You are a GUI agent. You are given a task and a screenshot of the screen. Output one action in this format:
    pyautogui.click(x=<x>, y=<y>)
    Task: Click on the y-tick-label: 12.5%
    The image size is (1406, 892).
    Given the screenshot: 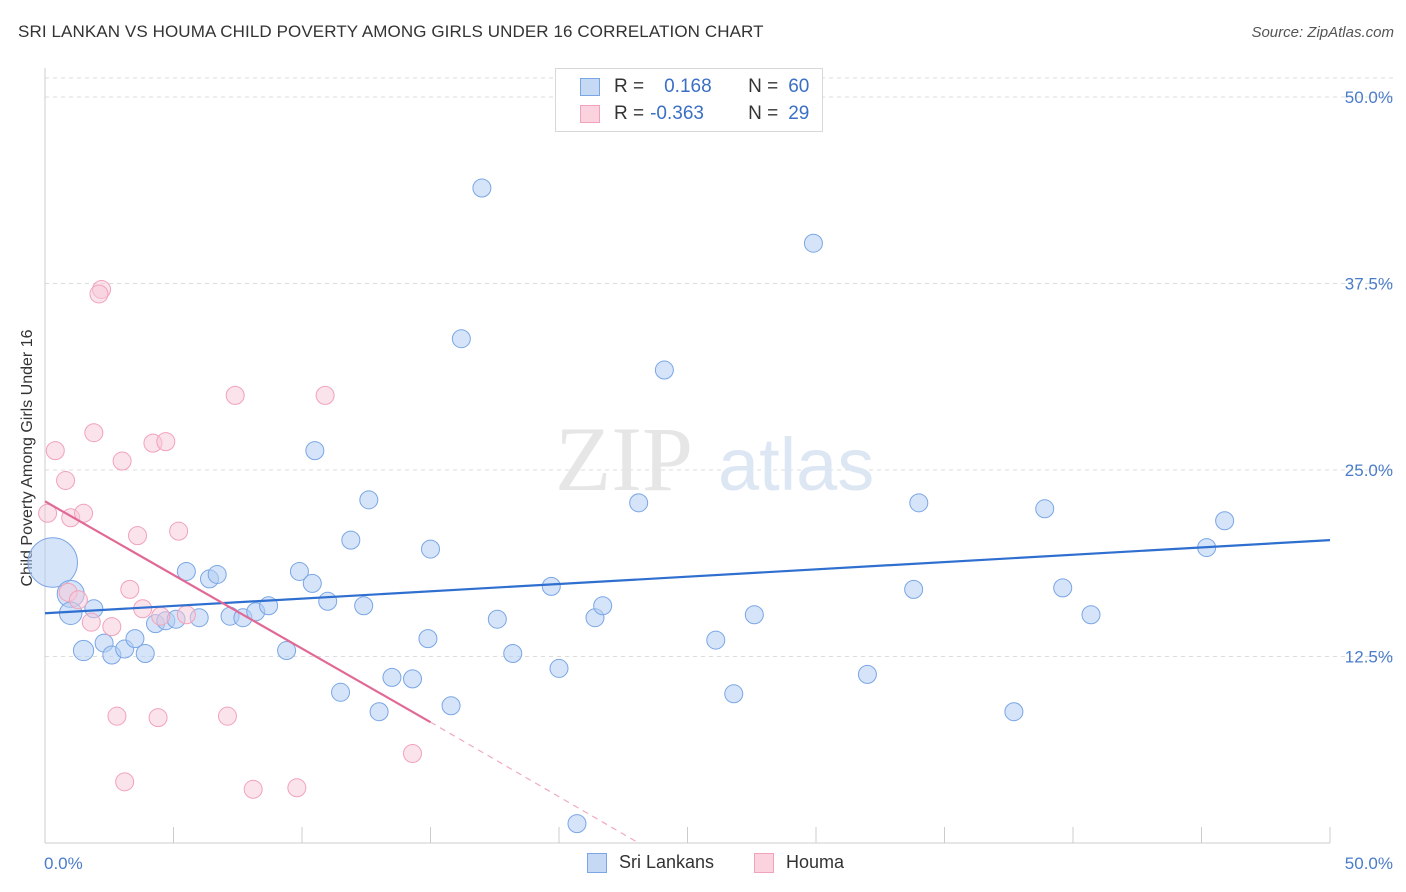 What is the action you would take?
    pyautogui.click(x=1369, y=657)
    